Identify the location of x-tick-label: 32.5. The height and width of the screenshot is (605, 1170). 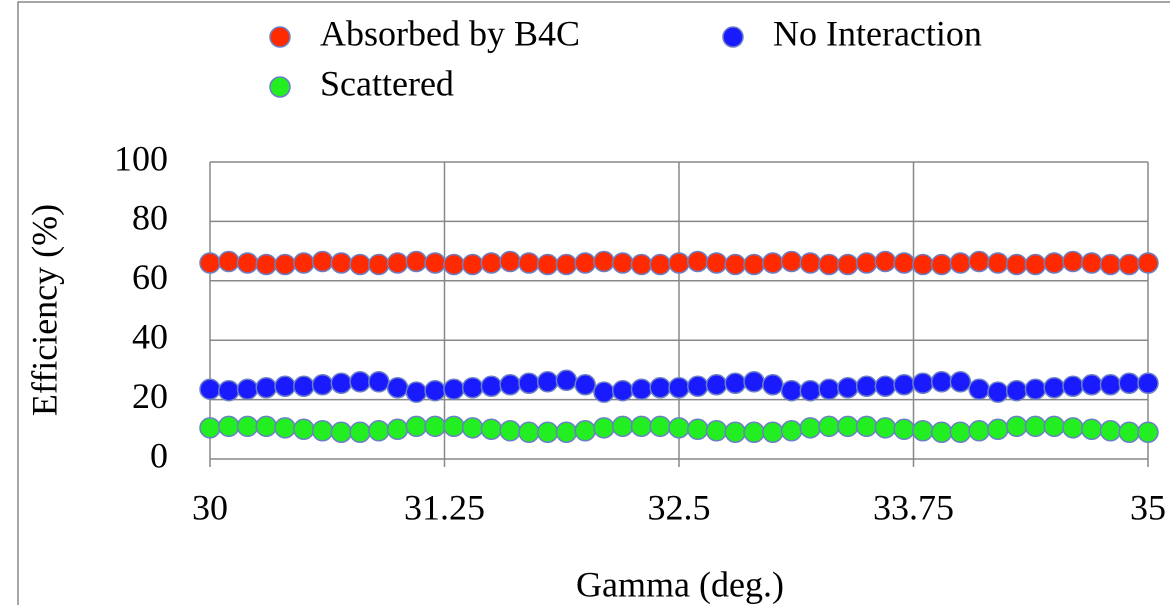
(679, 507).